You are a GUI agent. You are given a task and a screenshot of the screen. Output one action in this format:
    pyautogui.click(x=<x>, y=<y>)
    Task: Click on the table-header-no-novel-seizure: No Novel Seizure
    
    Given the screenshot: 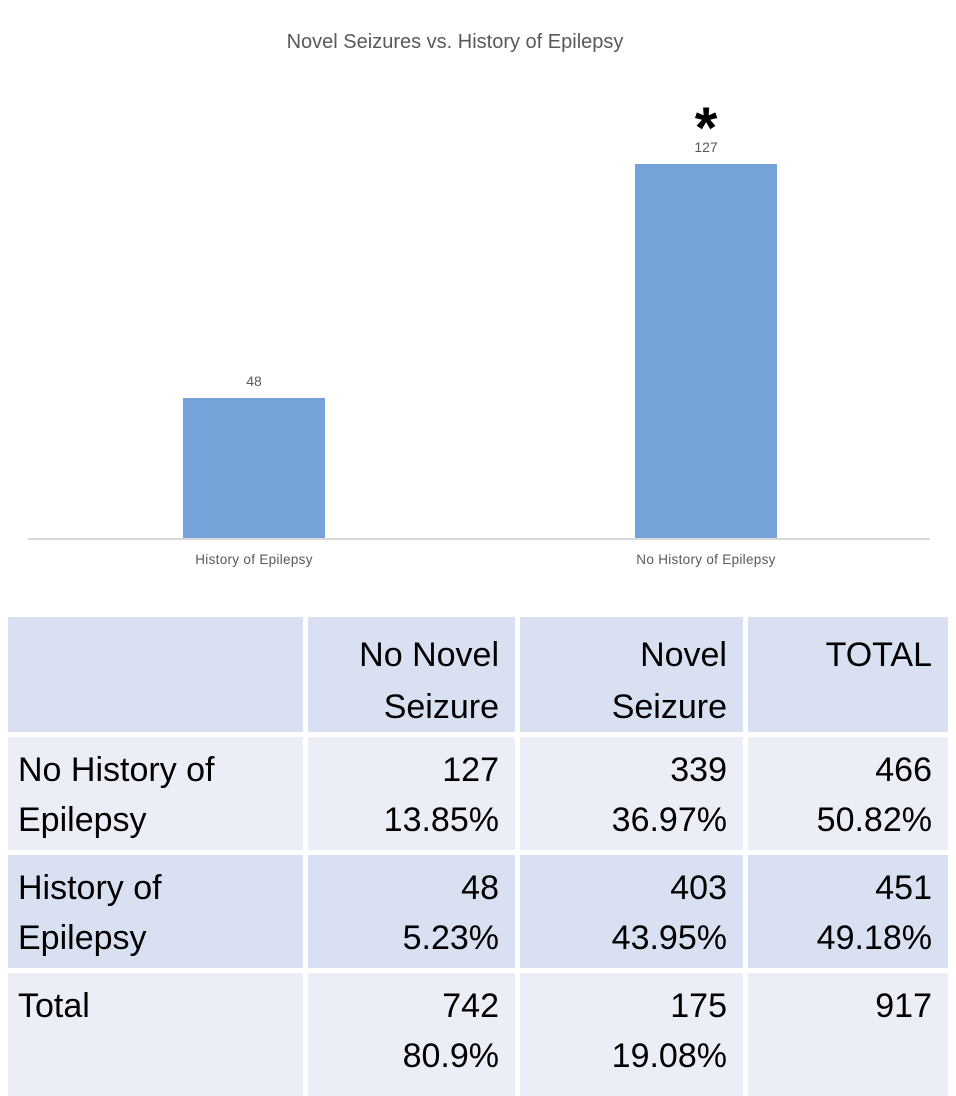 What is the action you would take?
    pyautogui.click(x=411, y=674)
    